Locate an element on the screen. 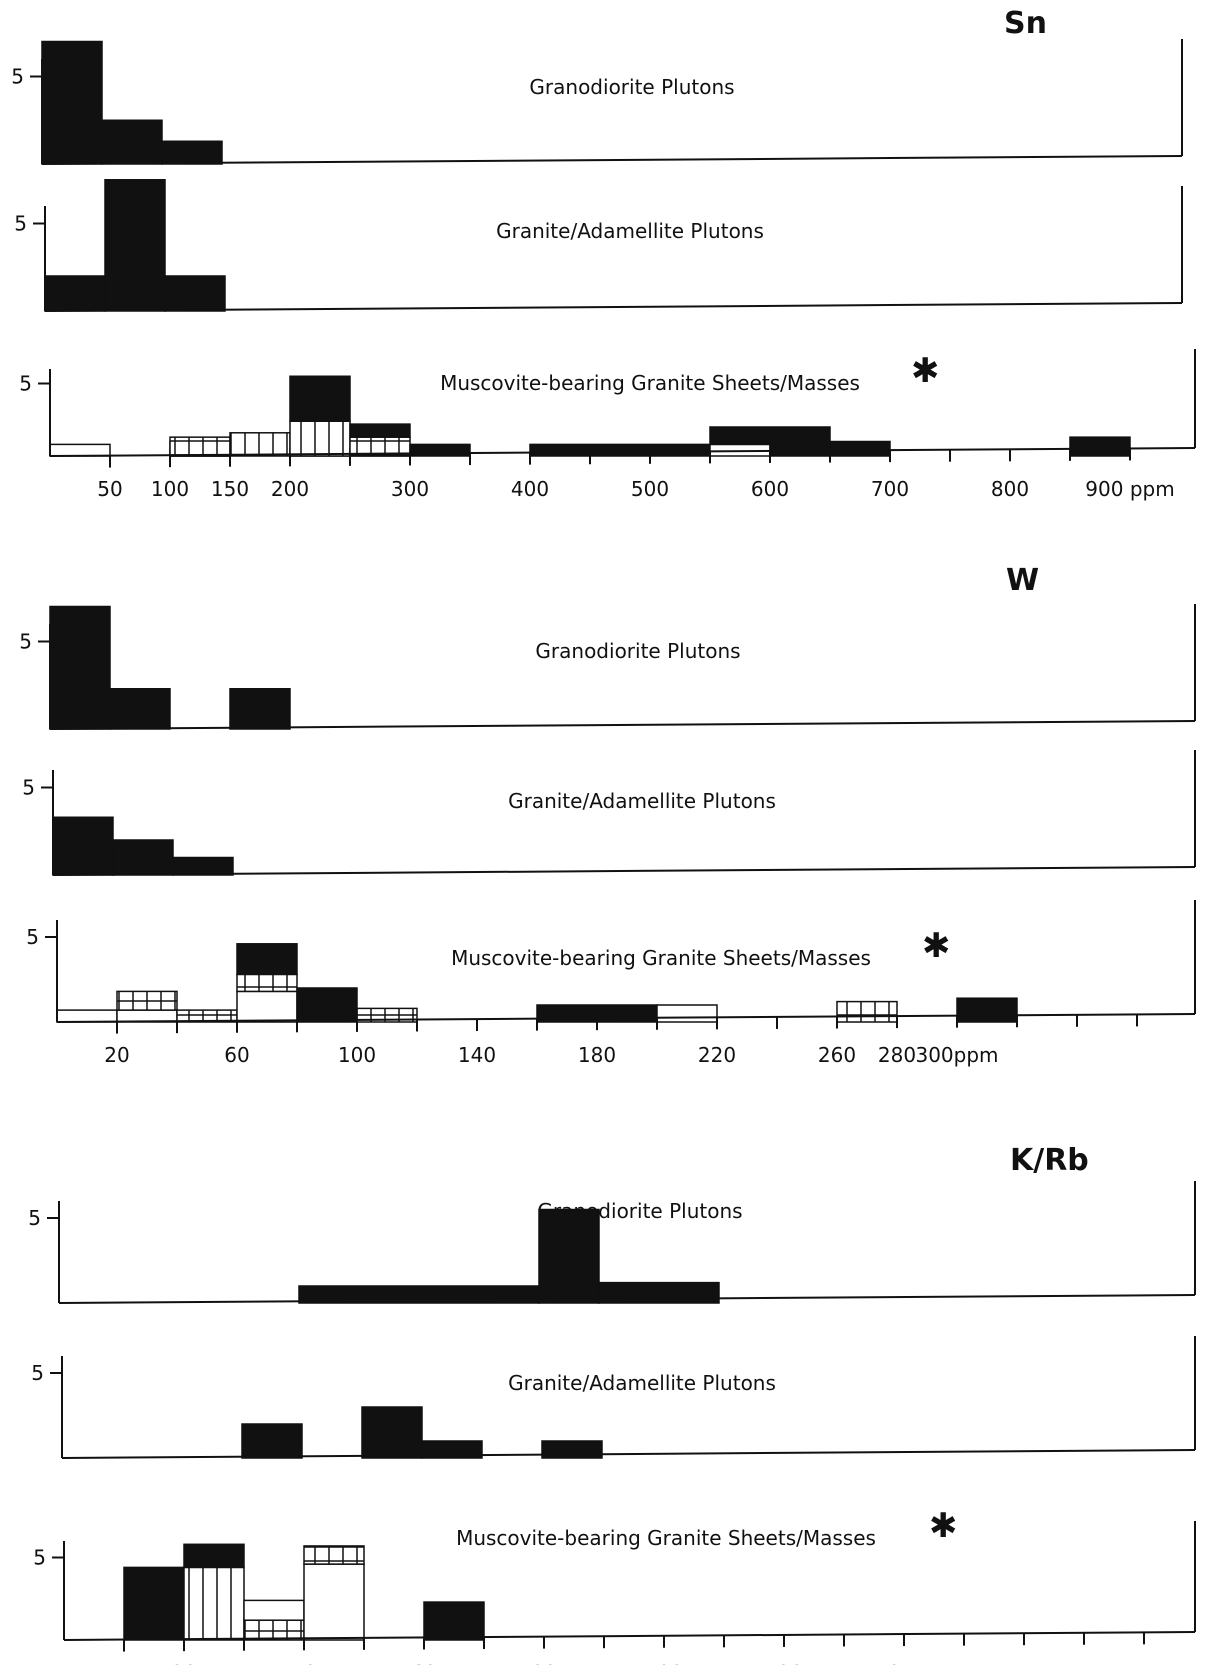 The height and width of the screenshot is (1665, 1207). panel-4: 5 Granodiorite Plutons is located at coordinates (607, 667).